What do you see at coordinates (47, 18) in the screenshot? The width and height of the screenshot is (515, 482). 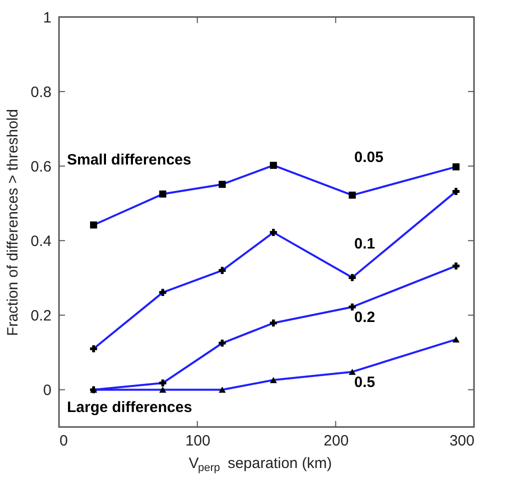 I see `y-tick-label: 1` at bounding box center [47, 18].